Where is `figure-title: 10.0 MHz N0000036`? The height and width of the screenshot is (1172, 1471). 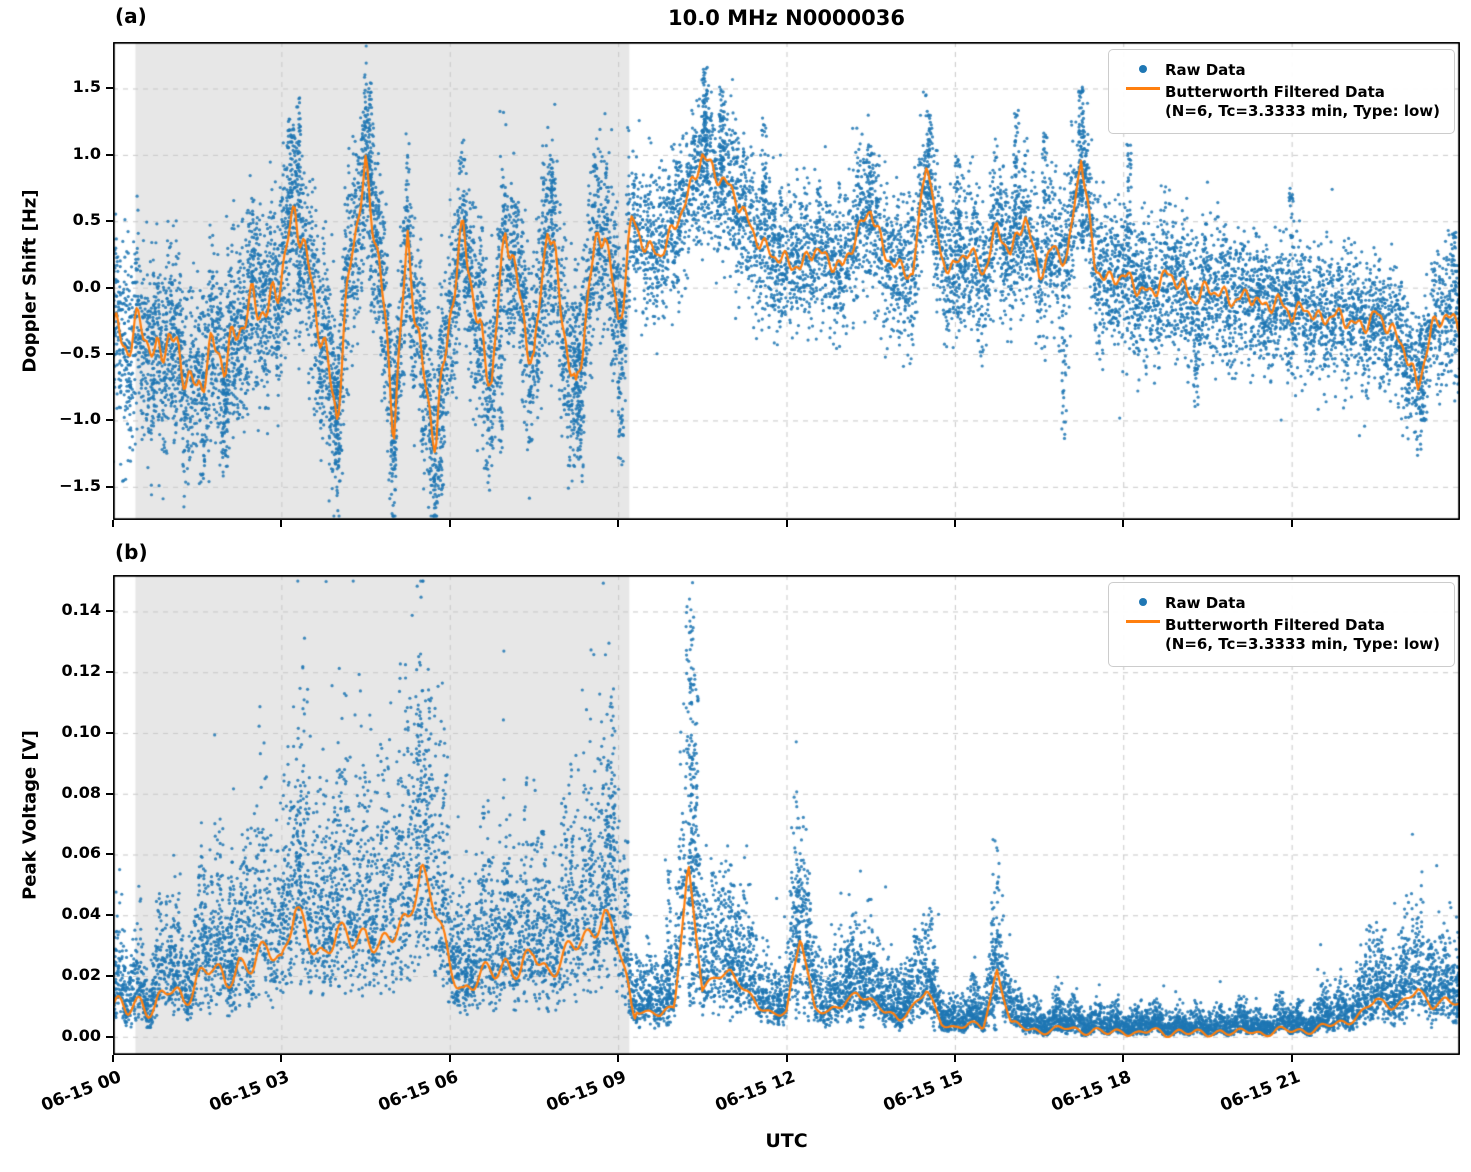
figure-title: 10.0 MHz N0000036 is located at coordinates (786, 18).